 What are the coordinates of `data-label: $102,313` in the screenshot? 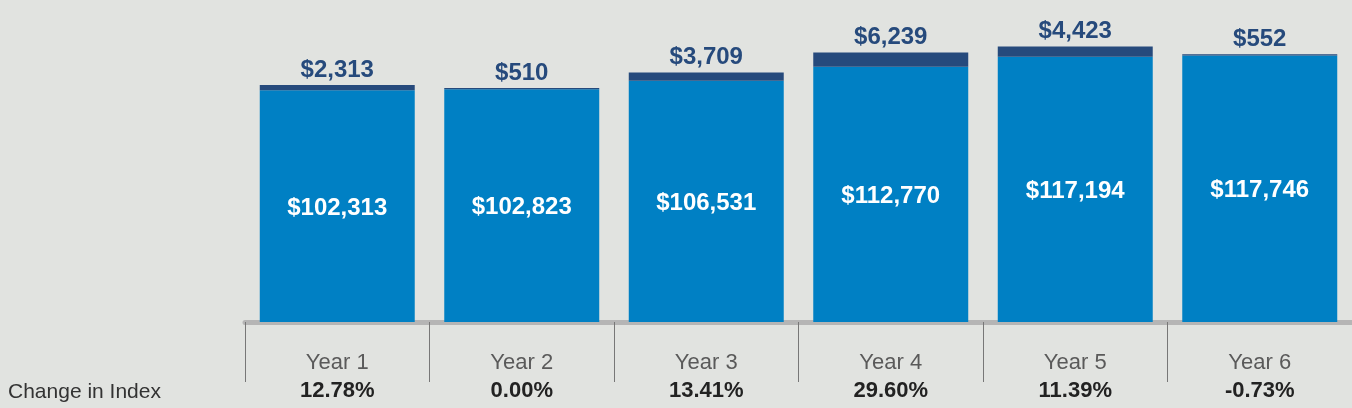 It's located at (337, 206).